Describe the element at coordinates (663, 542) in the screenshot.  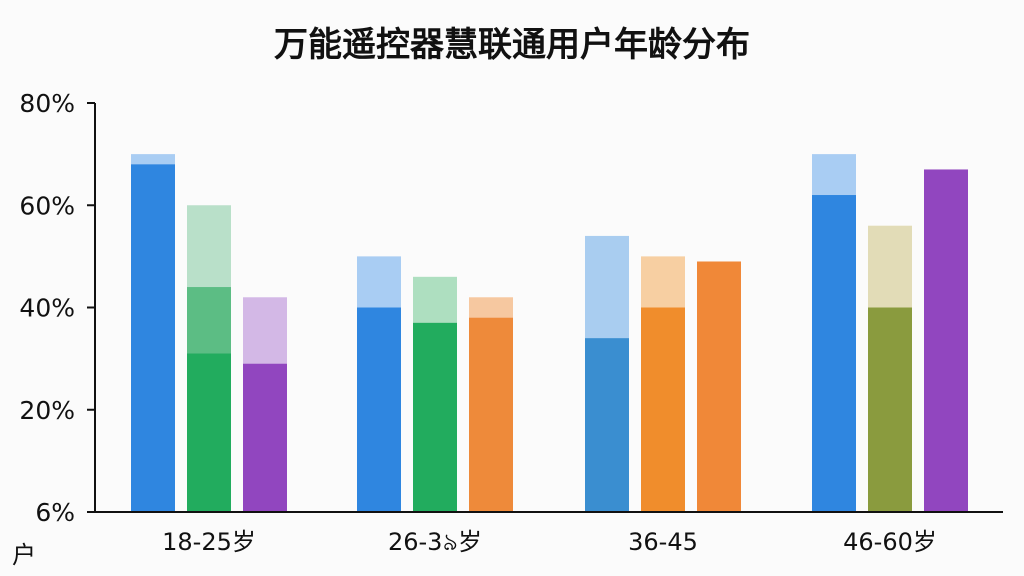
I see `x-tick-label: 36-45` at that location.